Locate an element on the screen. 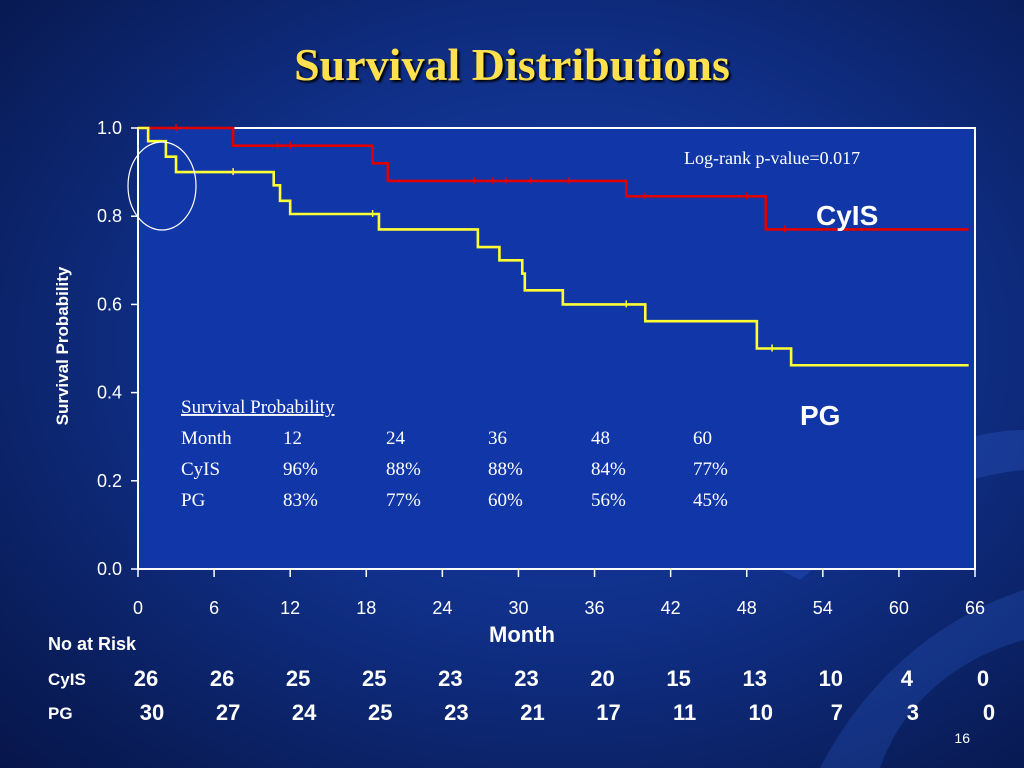 The image size is (1024, 768). at-risk-value: 24 is located at coordinates (304, 712).